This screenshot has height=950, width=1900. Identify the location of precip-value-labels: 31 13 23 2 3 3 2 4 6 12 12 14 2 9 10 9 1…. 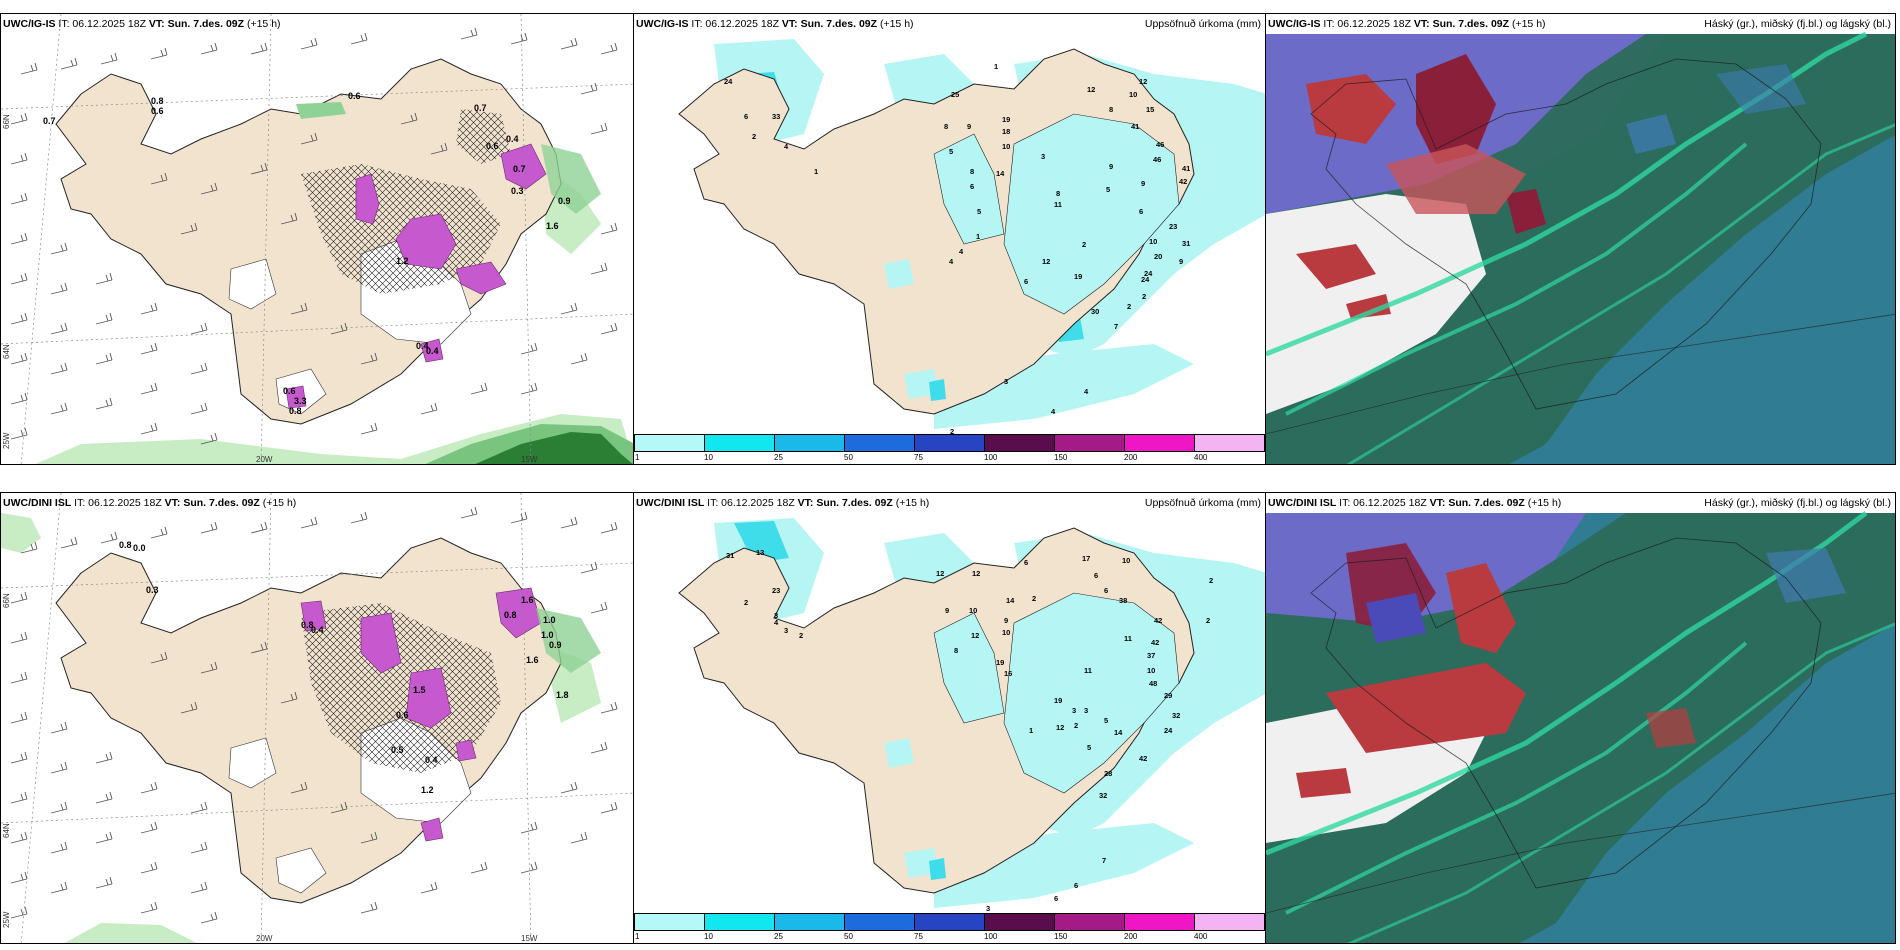
(969, 730).